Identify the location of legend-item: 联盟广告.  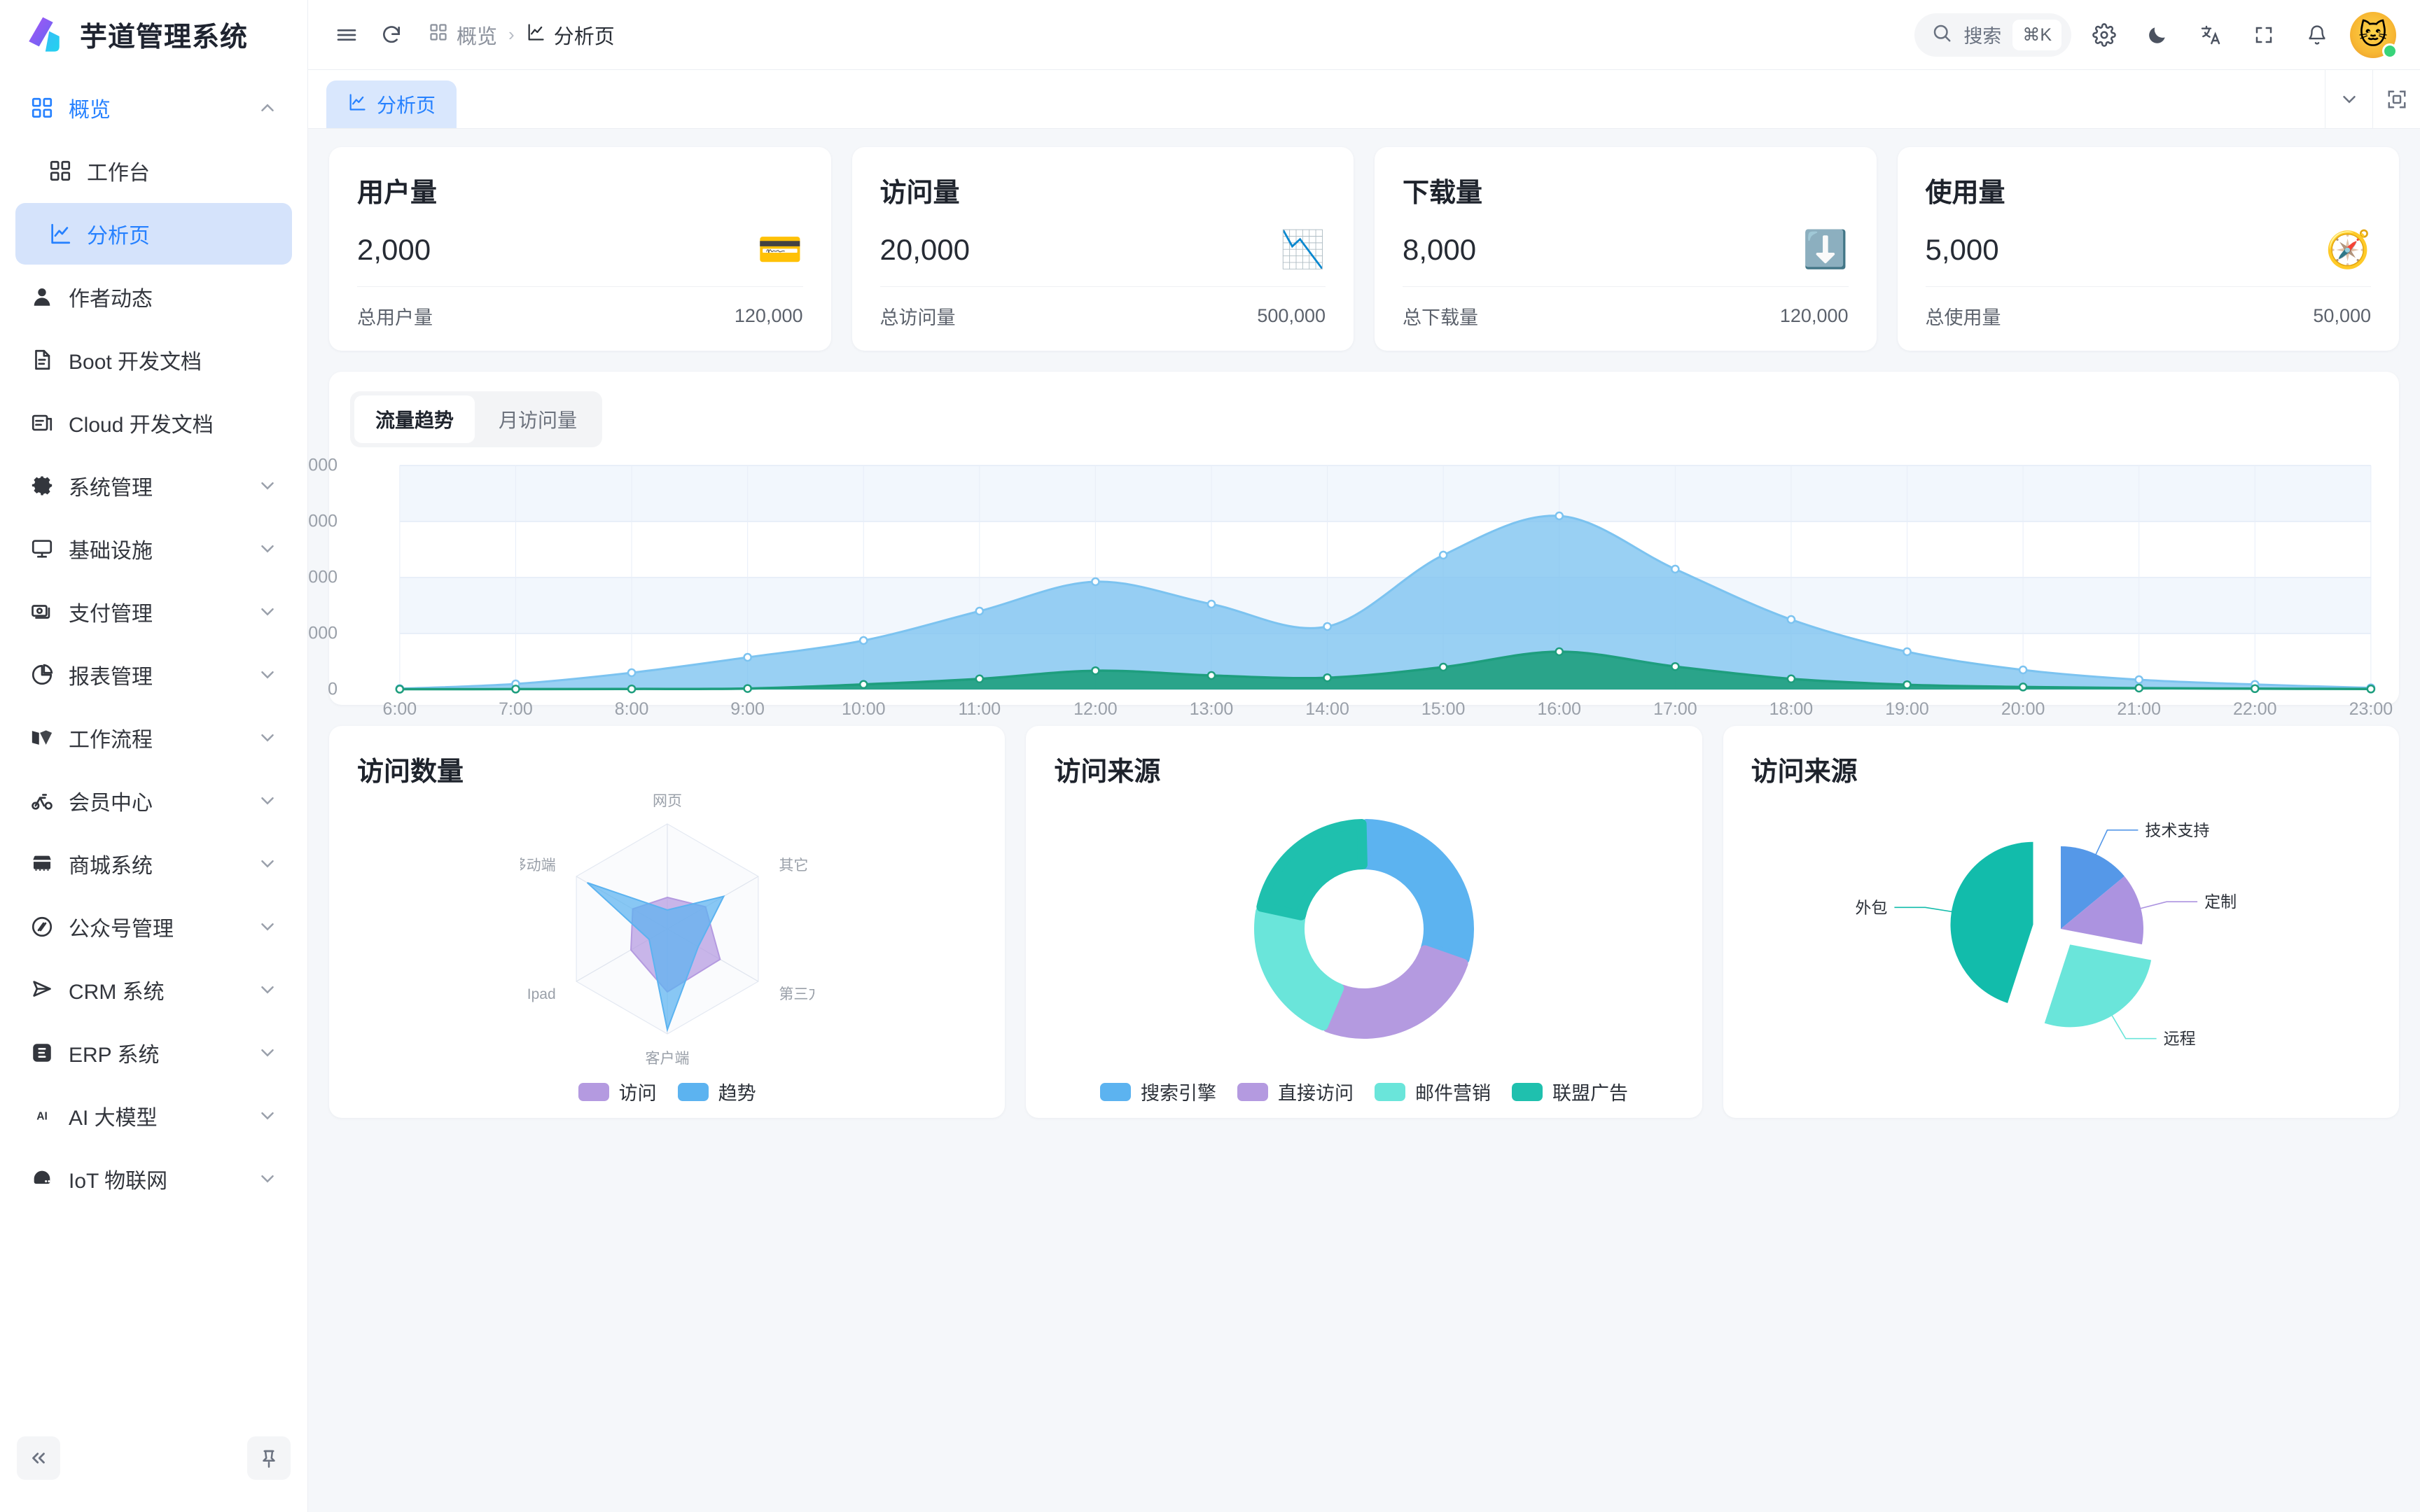
(1569, 1091).